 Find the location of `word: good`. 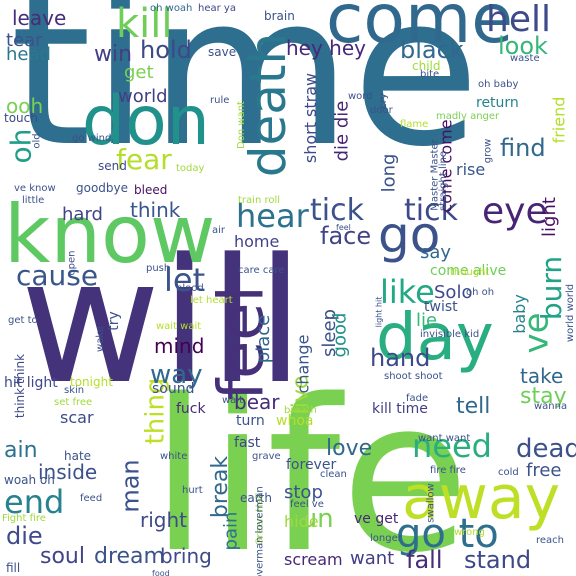

word: good is located at coordinates (340, 335).